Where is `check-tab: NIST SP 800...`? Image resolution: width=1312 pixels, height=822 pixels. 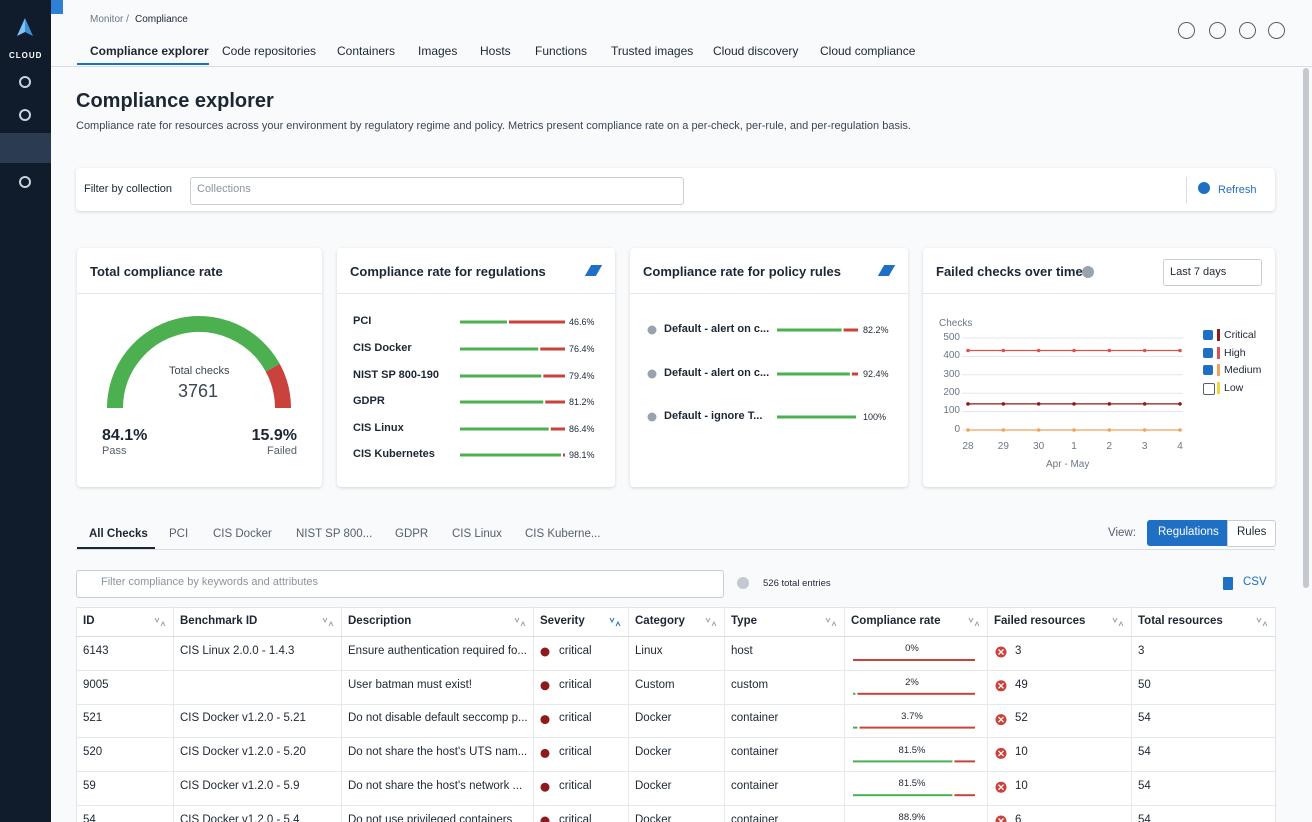
check-tab: NIST SP 800... is located at coordinates (334, 535).